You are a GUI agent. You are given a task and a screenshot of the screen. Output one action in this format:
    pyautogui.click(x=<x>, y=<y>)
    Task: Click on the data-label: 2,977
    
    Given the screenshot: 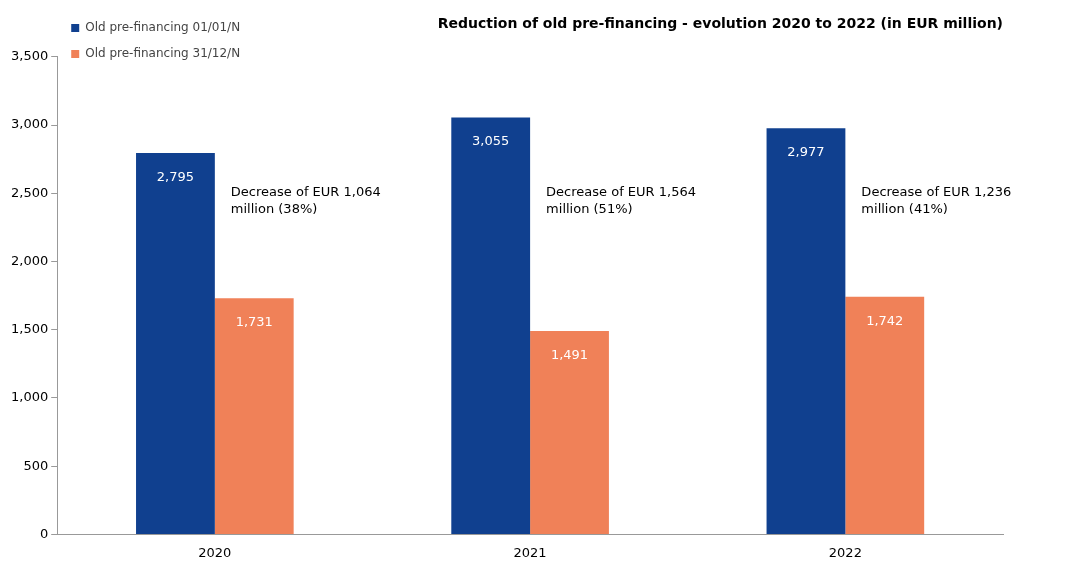 What is the action you would take?
    pyautogui.click(x=806, y=152)
    